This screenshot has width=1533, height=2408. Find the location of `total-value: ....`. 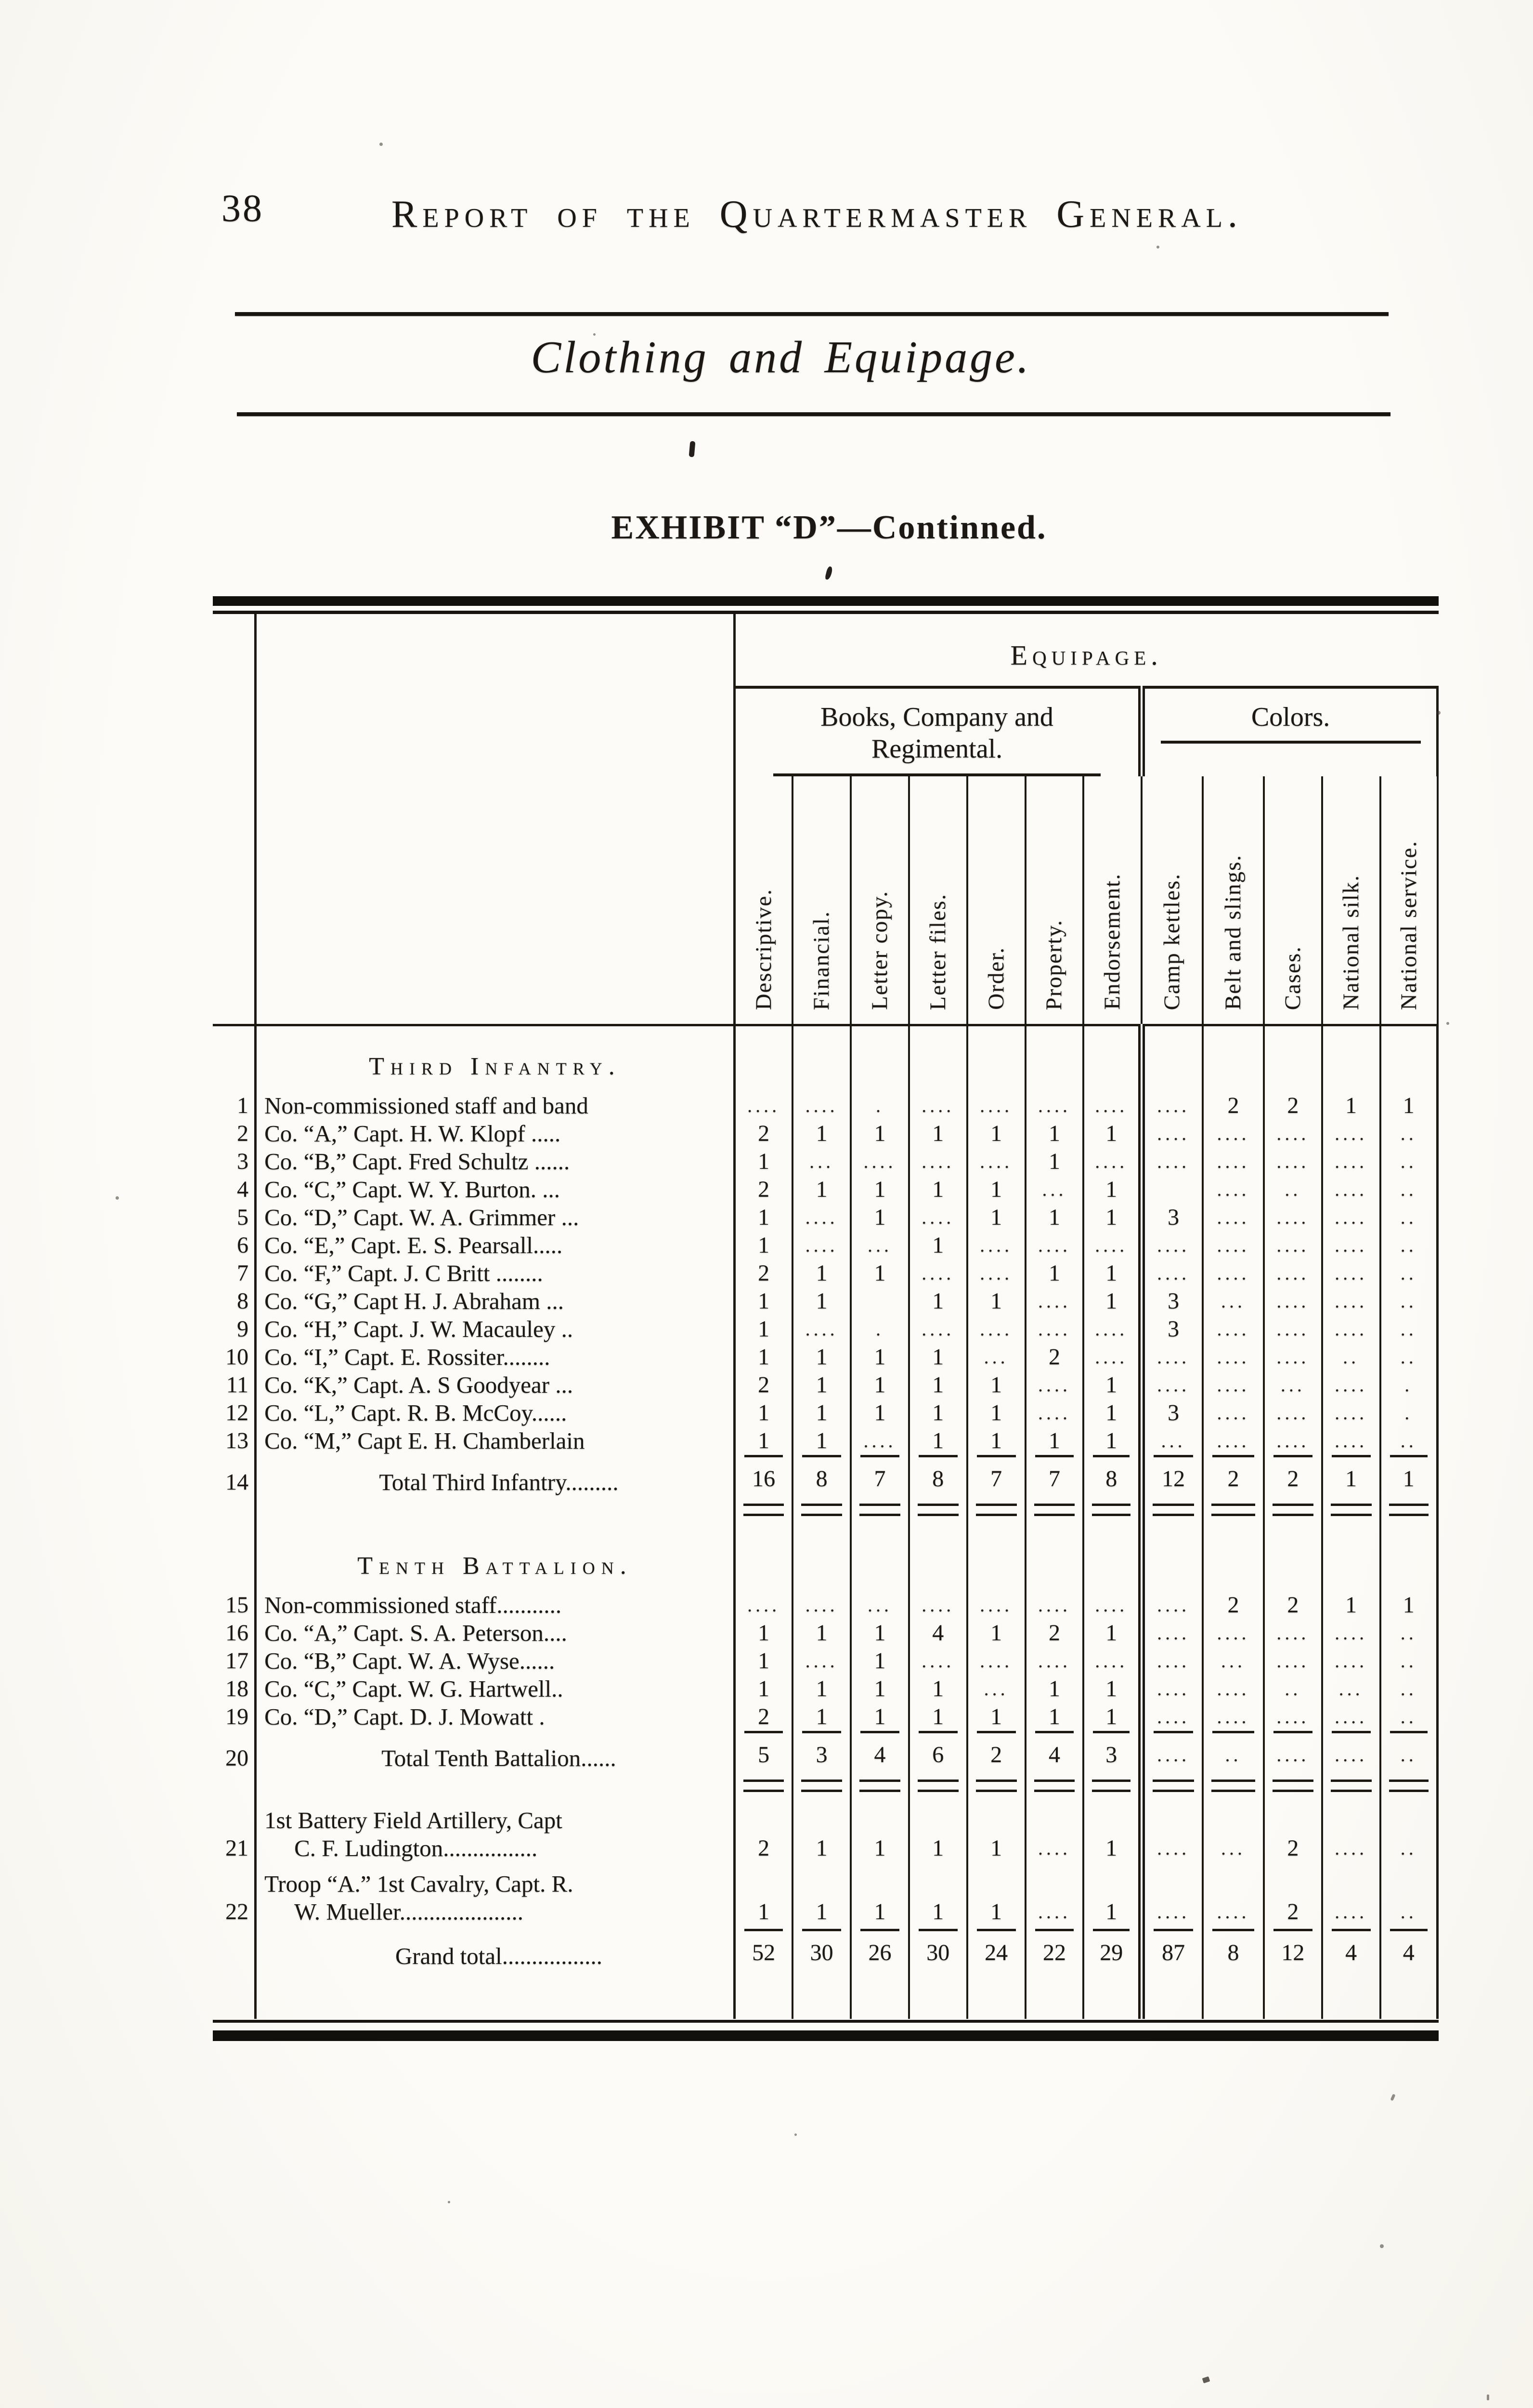

total-value: .... is located at coordinates (1351, 1752).